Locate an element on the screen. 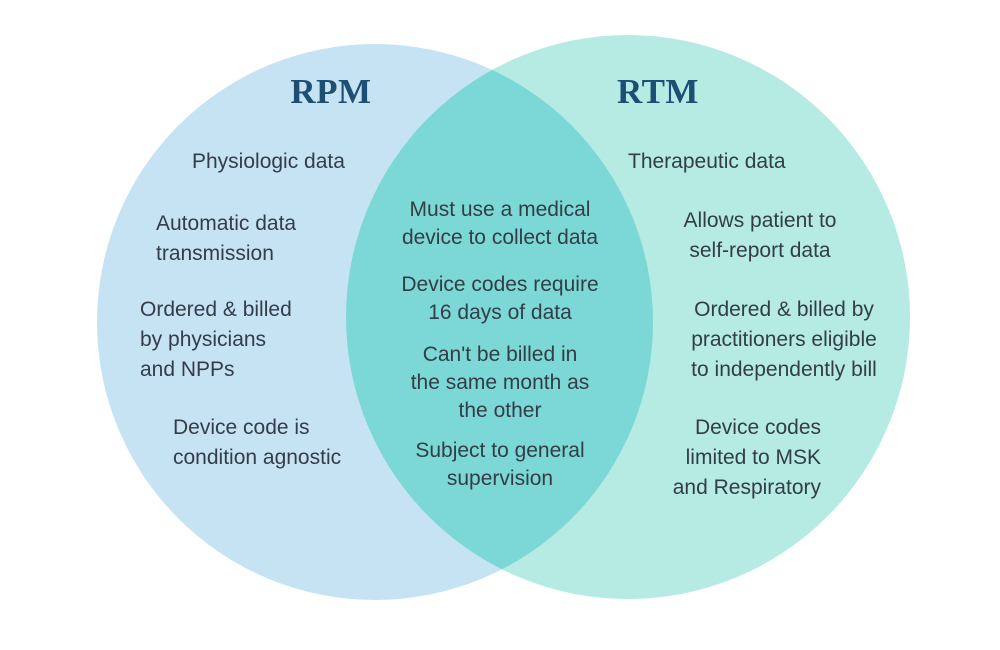 This screenshot has height=650, width=1000. overlap-item-general-supervision: Subject to general supervision is located at coordinates (500, 464).